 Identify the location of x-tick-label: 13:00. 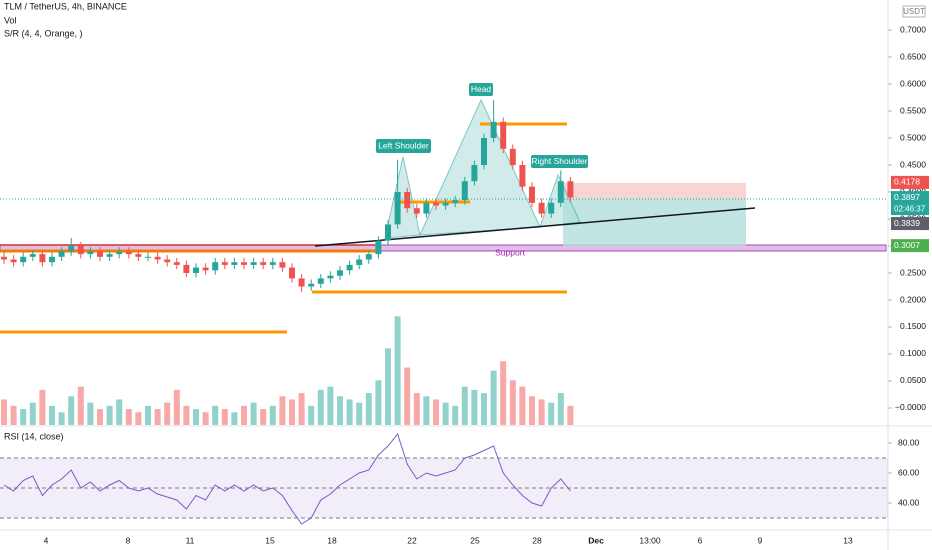
(650, 540).